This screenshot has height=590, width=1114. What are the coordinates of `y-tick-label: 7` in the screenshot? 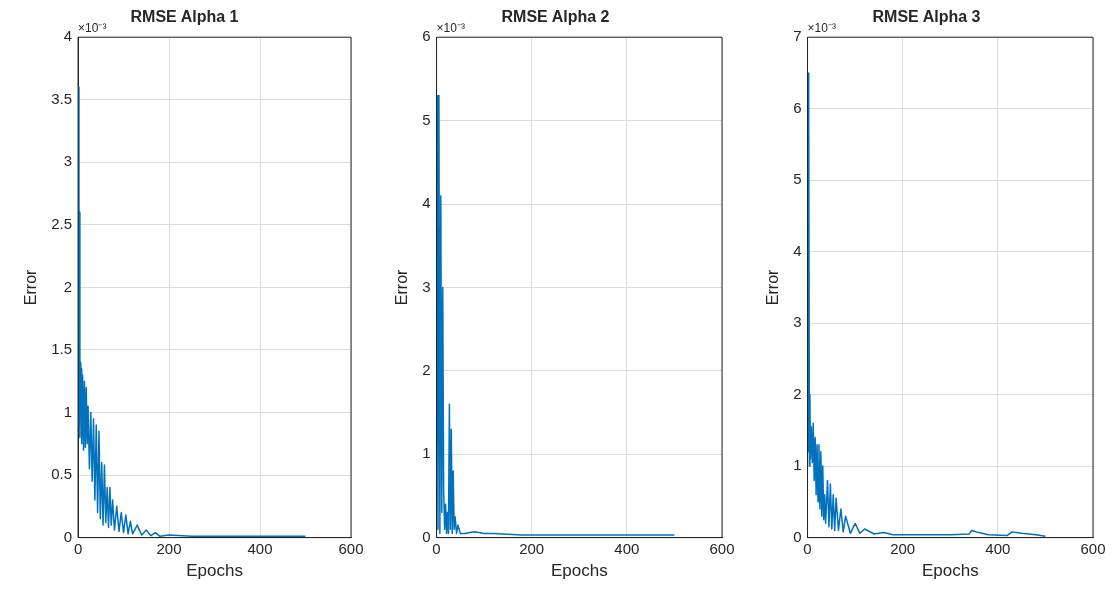 It's located at (797, 36).